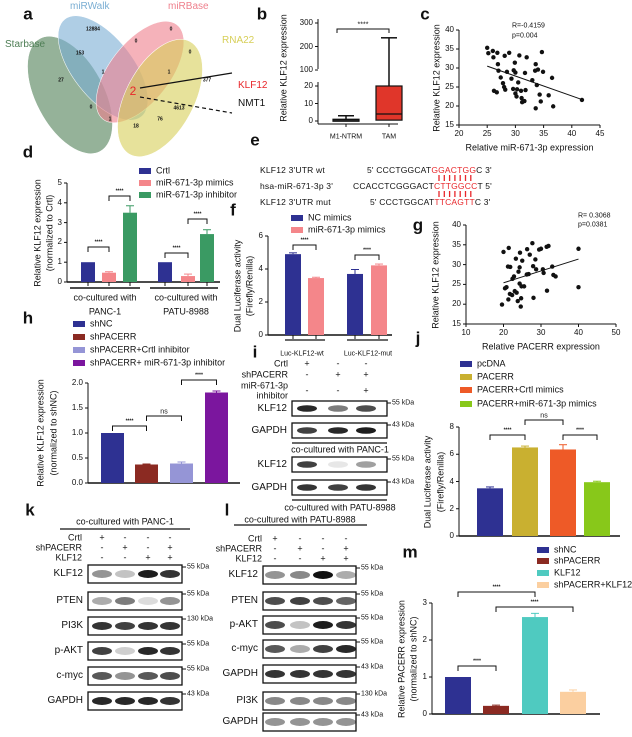  What do you see at coordinates (171, 29) in the screenshot?
I see `venn-region-count: 0` at bounding box center [171, 29].